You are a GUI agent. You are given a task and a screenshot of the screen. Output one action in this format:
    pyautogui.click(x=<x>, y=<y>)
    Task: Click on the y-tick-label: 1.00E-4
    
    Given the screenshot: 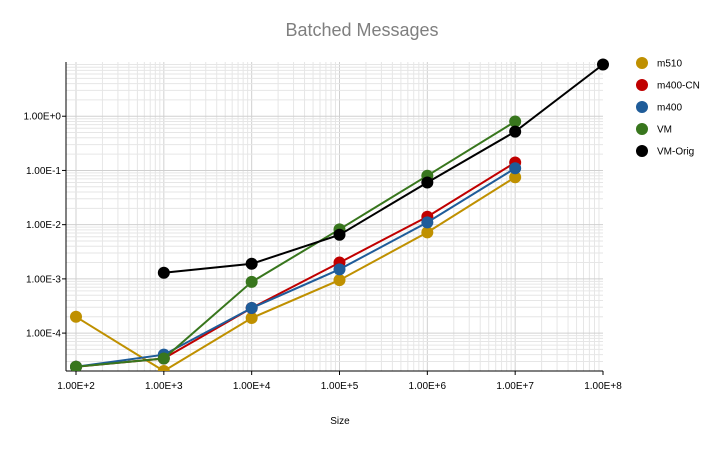 What is the action you would take?
    pyautogui.click(x=43, y=334)
    